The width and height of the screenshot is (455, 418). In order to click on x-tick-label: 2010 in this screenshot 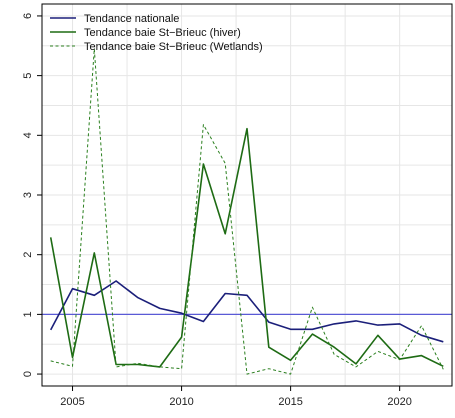, I will do `click(181, 402)`.